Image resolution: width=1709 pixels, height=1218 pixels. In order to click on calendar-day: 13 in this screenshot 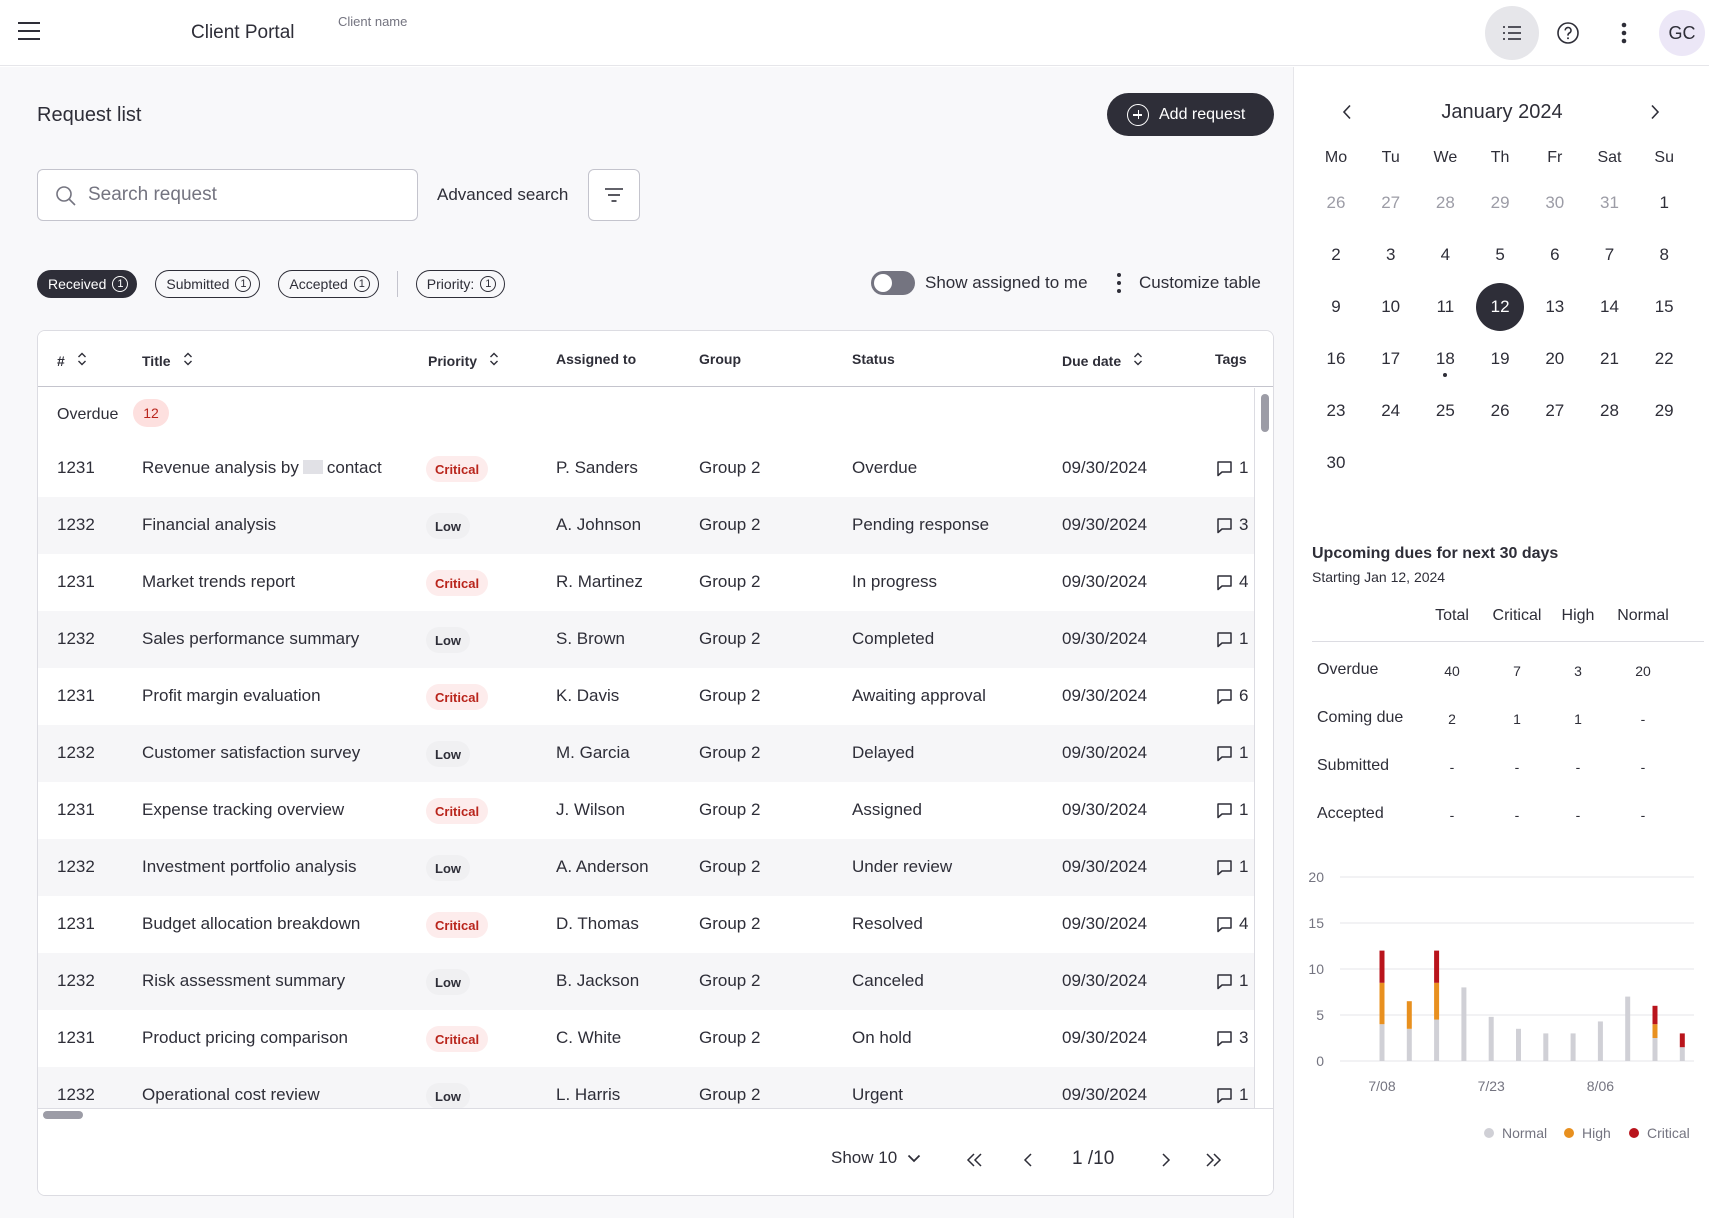, I will do `click(1555, 306)`.